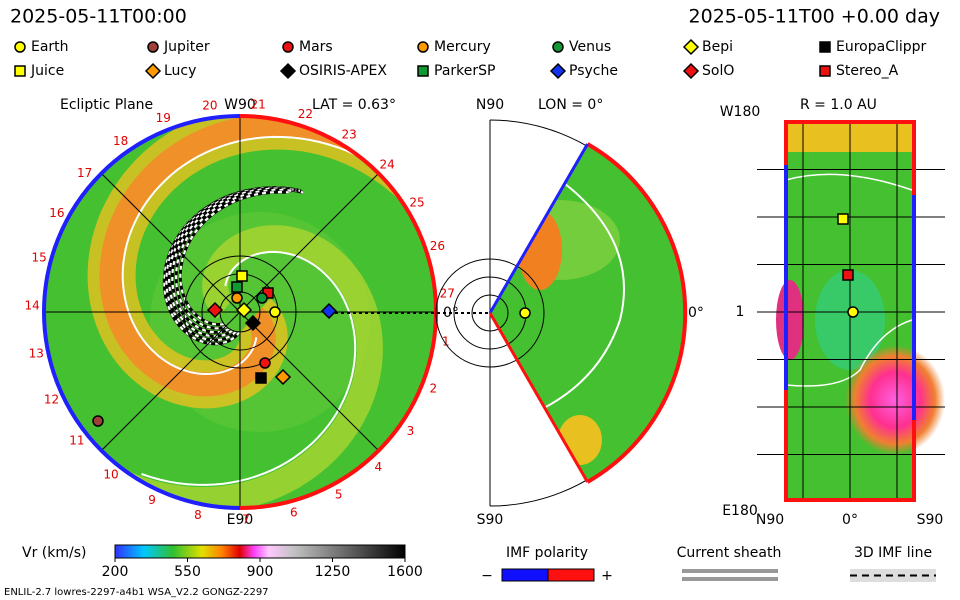 The image size is (960, 600). Describe the element at coordinates (198, 515) in the screenshot. I see `rim-label: 8` at that location.